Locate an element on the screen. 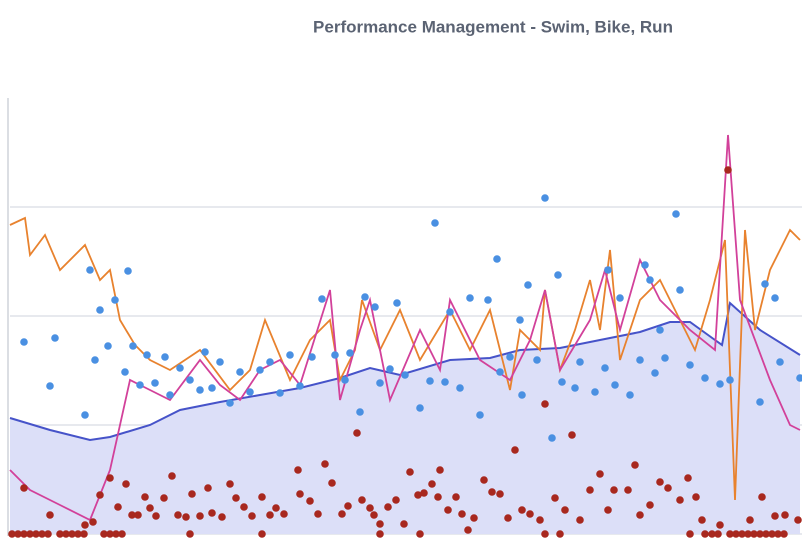 The width and height of the screenshot is (802, 548). chart-title: Performance Management - Swim, Bike, Run is located at coordinates (493, 26).